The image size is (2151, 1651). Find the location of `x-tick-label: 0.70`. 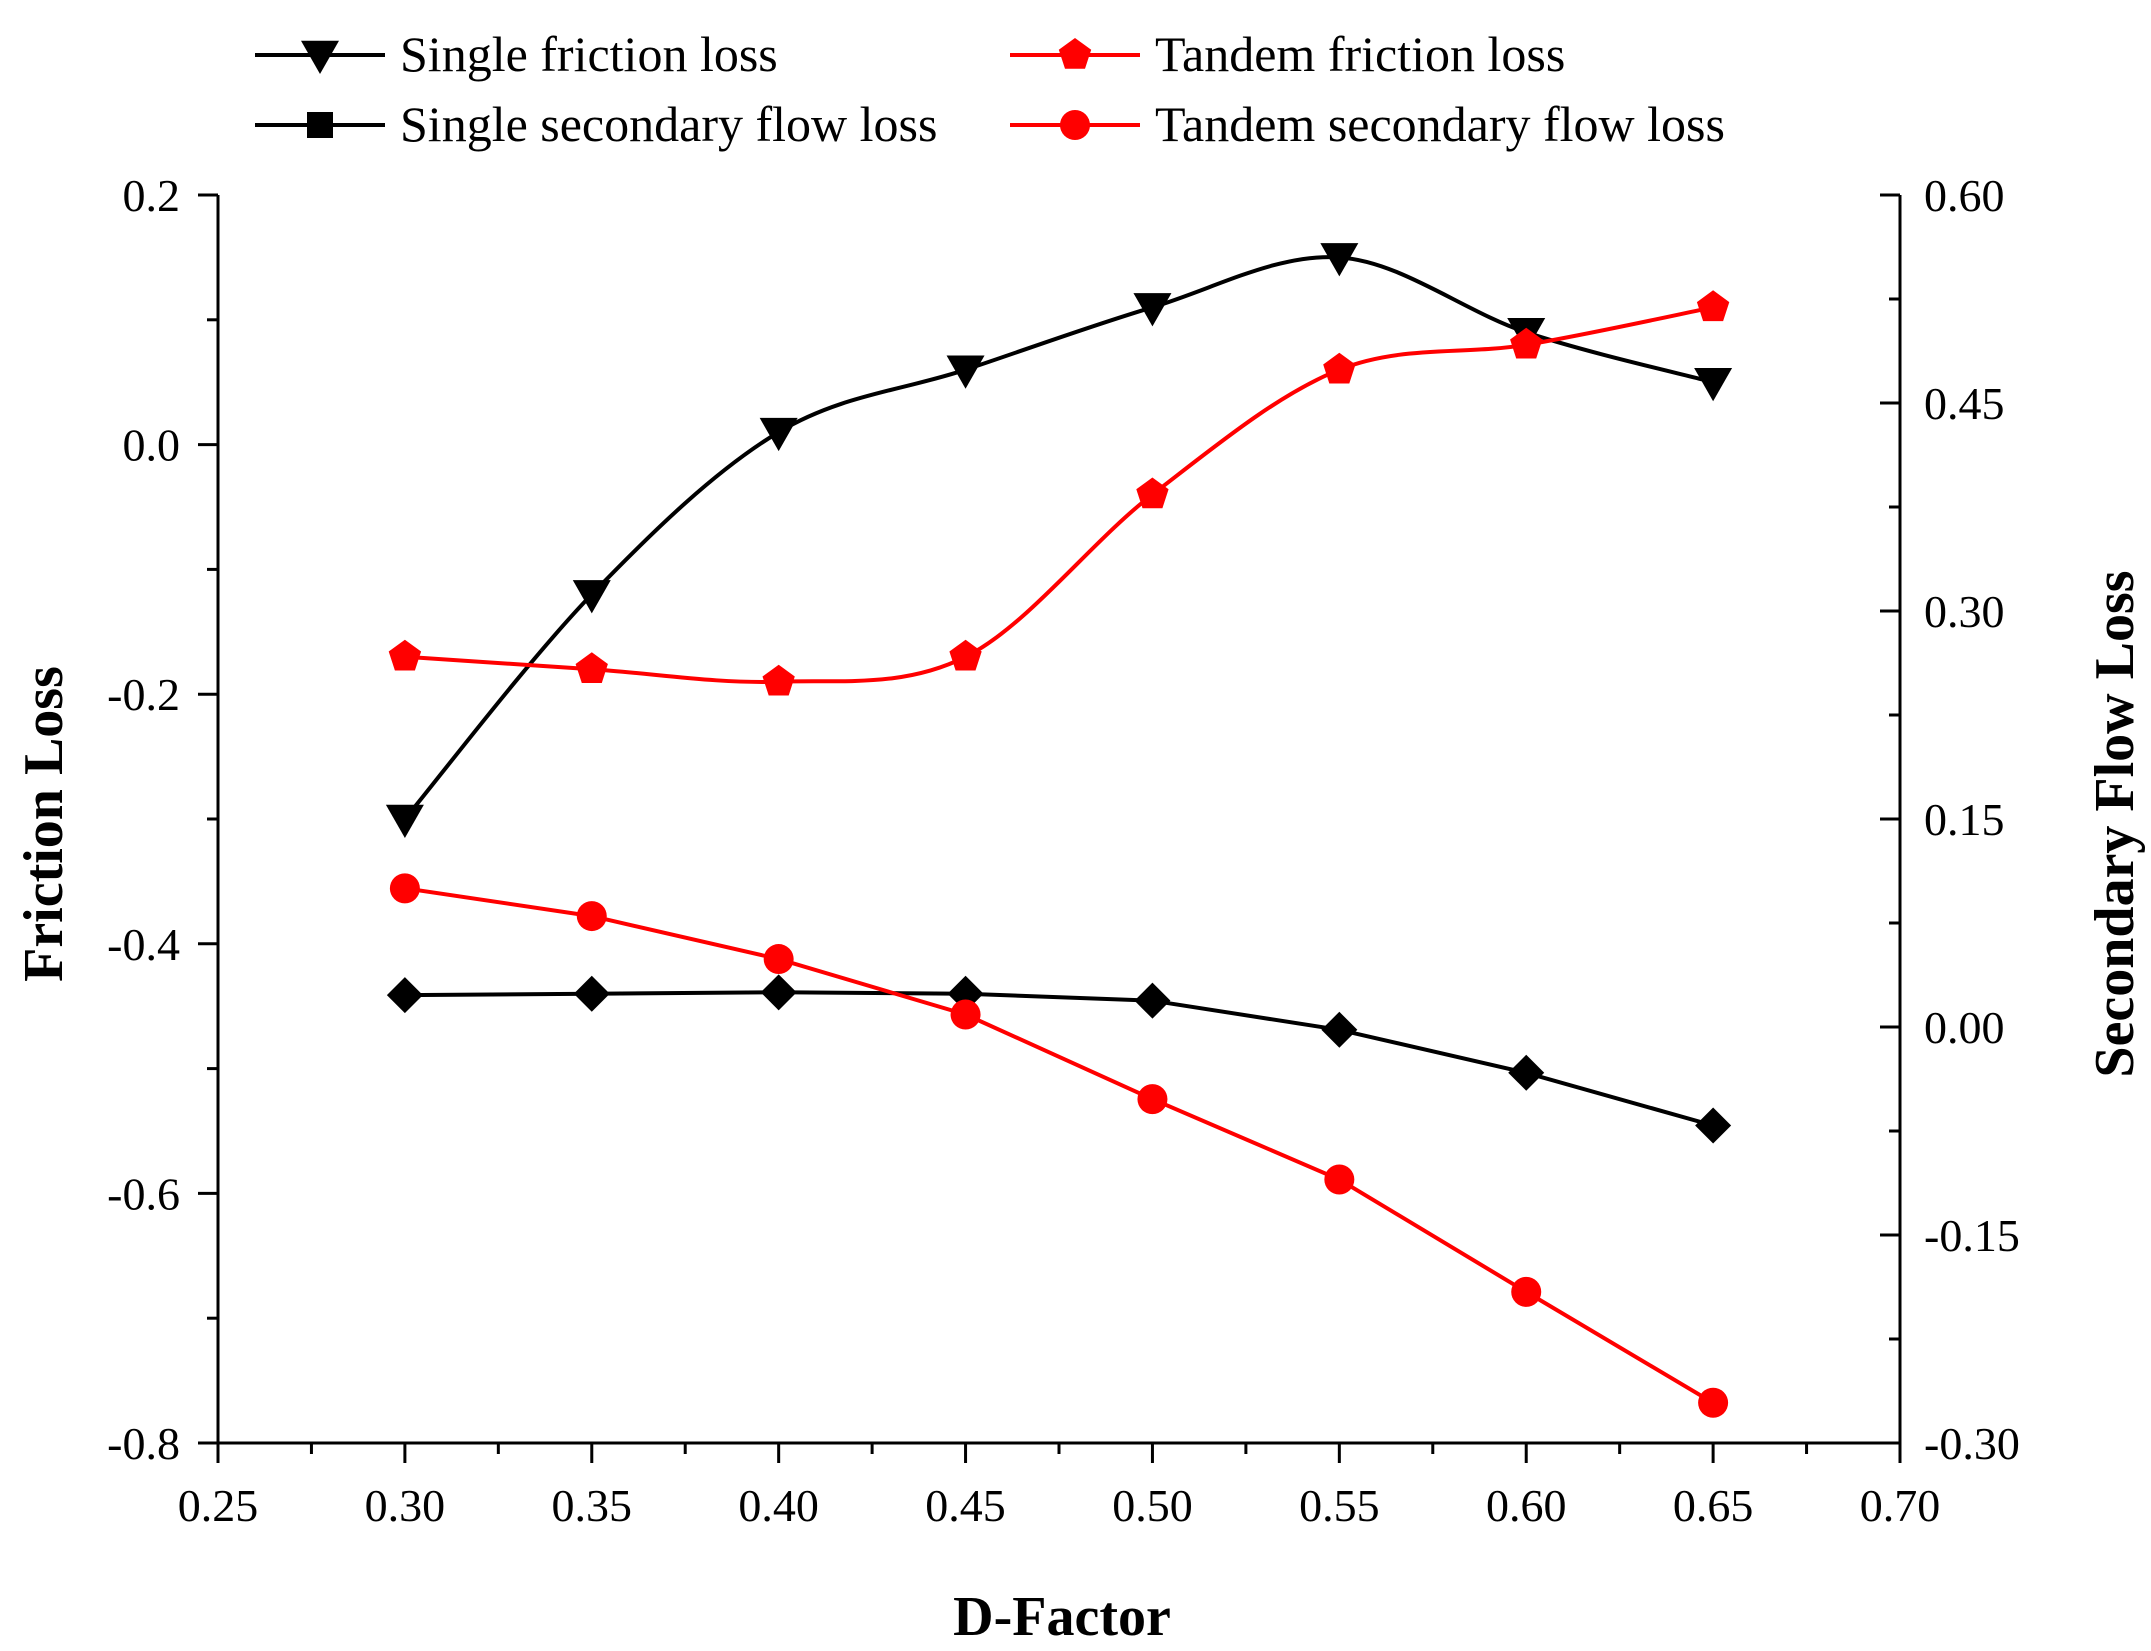

x-tick-label: 0.70 is located at coordinates (1900, 1505).